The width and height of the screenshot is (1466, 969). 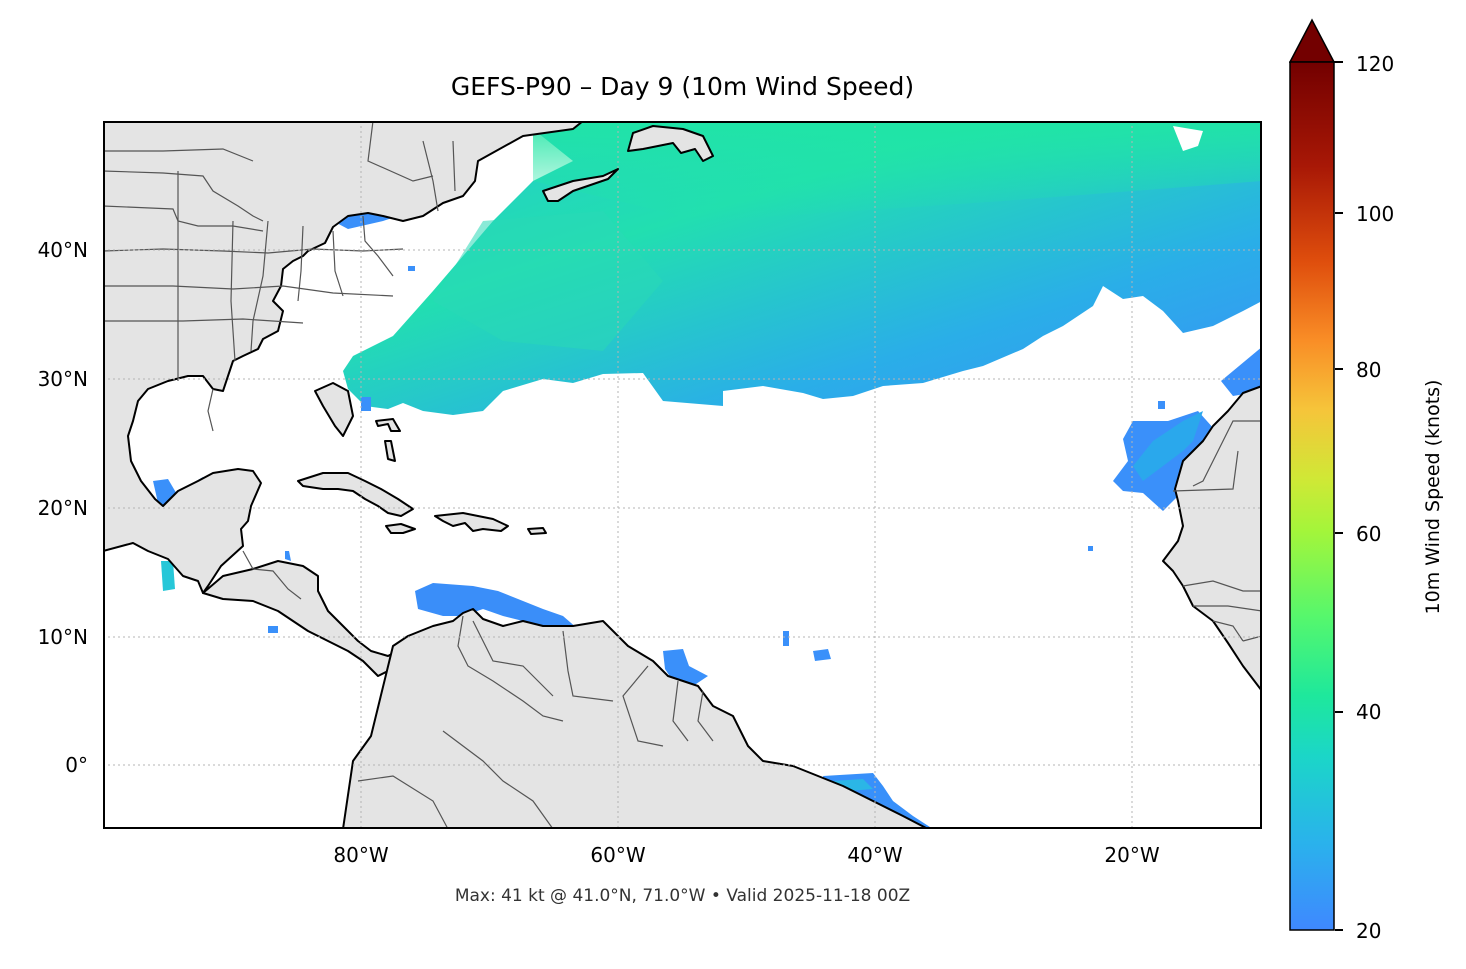 I want to click on chart-title: GEFS-P90 – Day 9 (10m Wind Speed), so click(x=682, y=86).